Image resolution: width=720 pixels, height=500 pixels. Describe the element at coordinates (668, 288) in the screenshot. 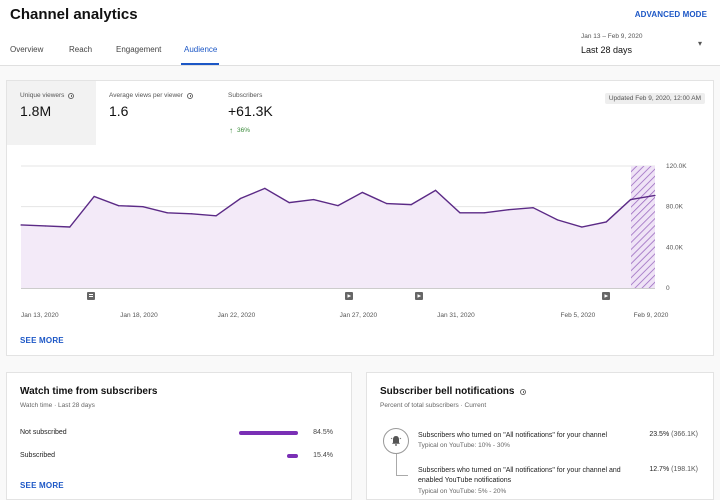

I see `y-tick-label: 0` at that location.